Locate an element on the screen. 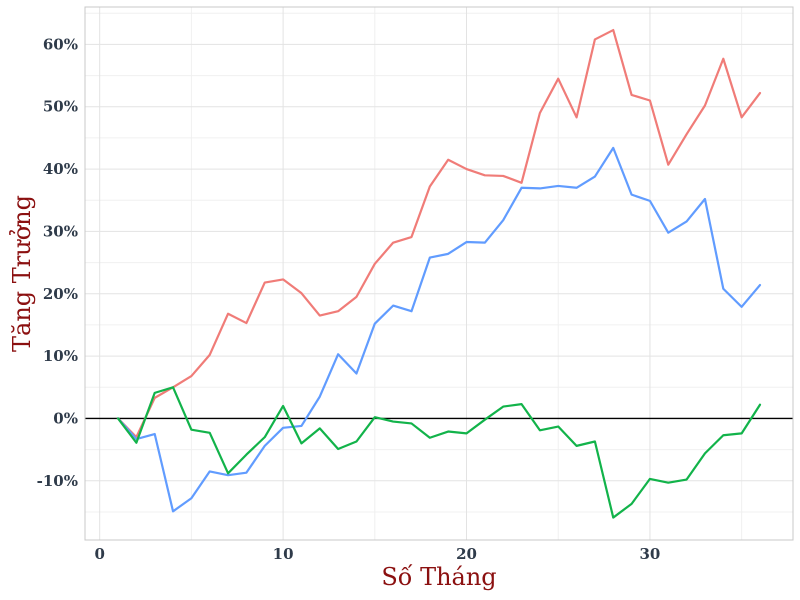 The image size is (800, 600). y-tick-label: -10% is located at coordinates (57, 481).